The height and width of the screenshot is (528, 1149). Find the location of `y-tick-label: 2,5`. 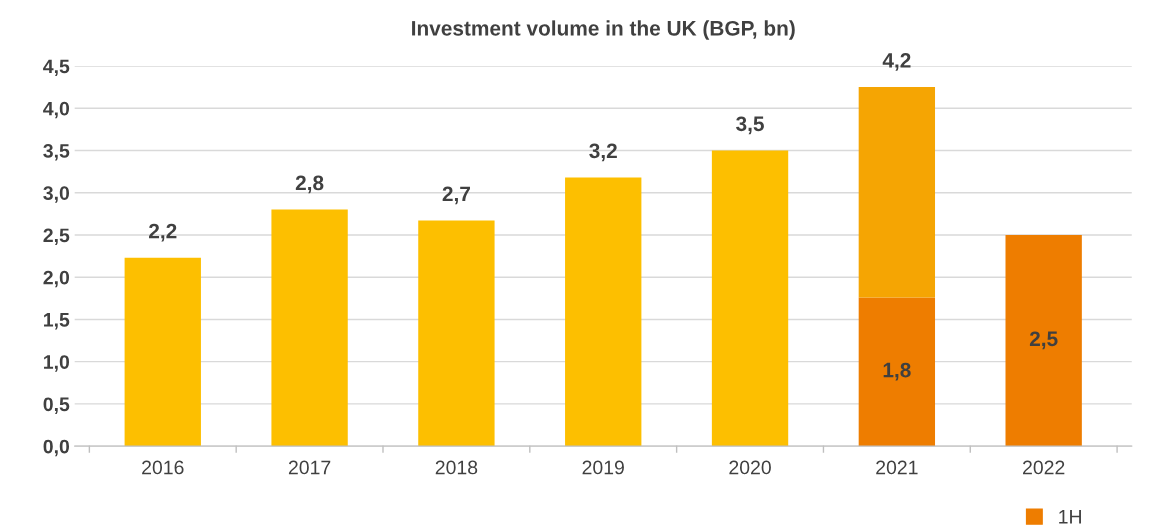

y-tick-label: 2,5 is located at coordinates (56, 237).